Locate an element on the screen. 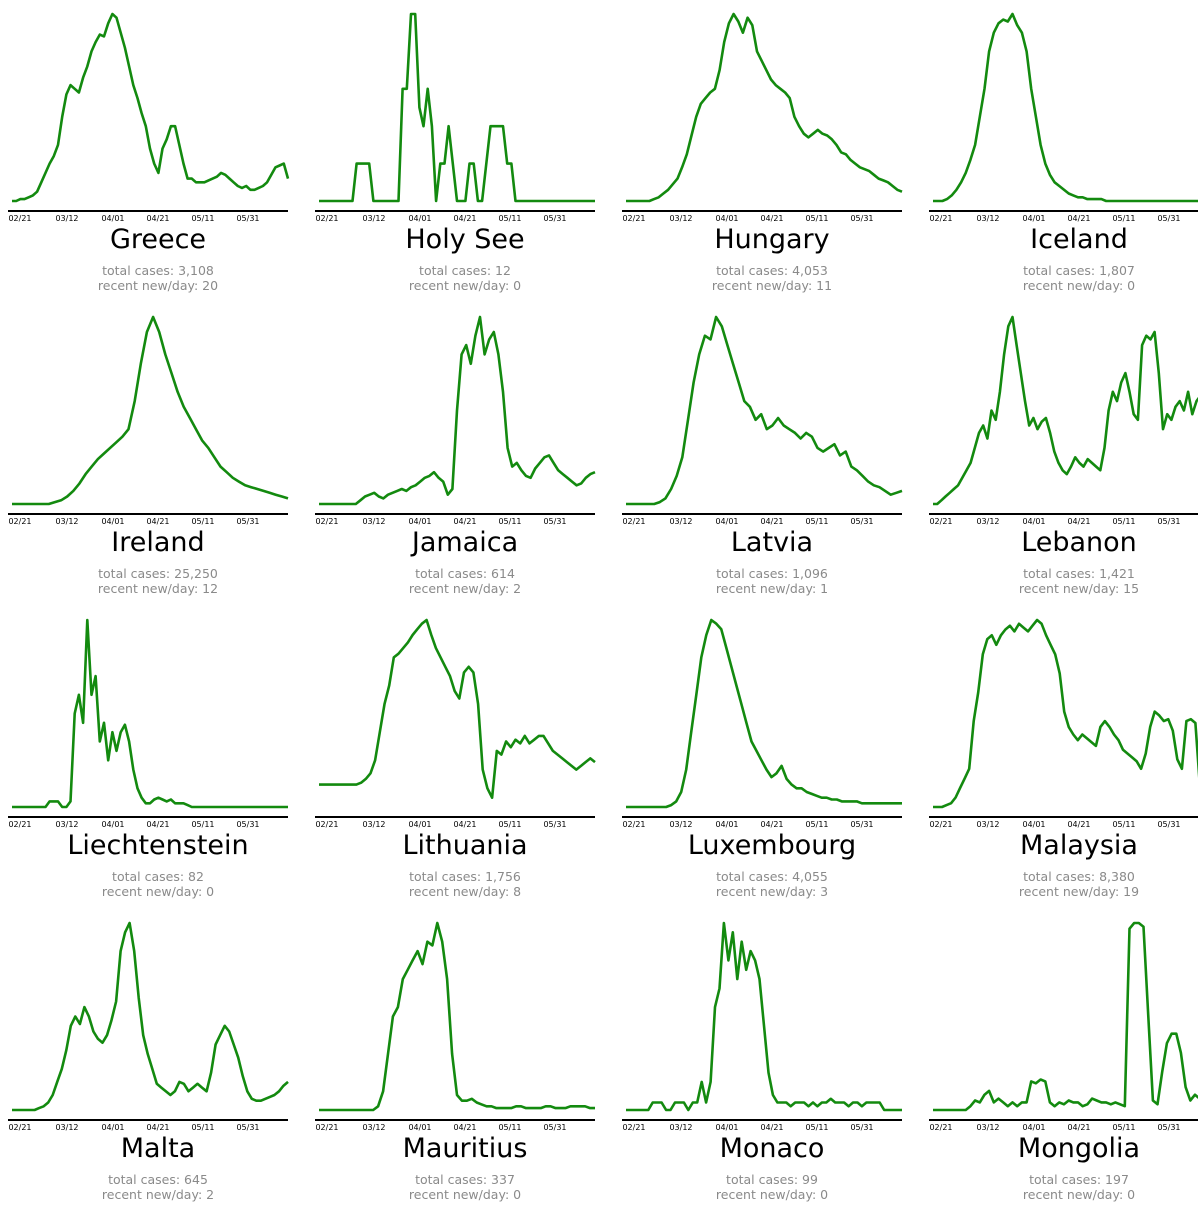 This screenshot has width=1198, height=1217. total-cases-label: total cases: 25,250 is located at coordinates (158, 573).